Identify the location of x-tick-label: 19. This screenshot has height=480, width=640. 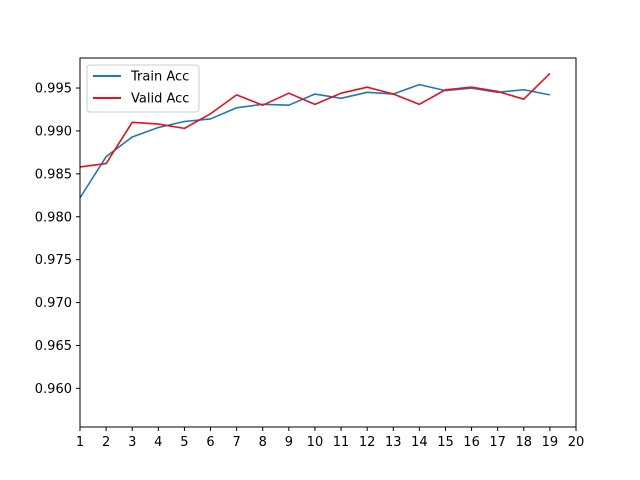
(550, 442).